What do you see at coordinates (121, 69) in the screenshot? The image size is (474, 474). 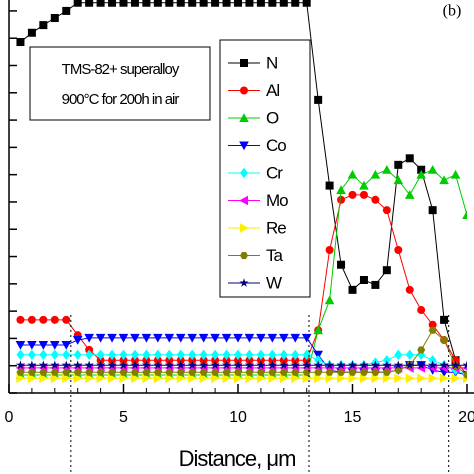 I see `annotation: TMS-82+ superalloy` at bounding box center [121, 69].